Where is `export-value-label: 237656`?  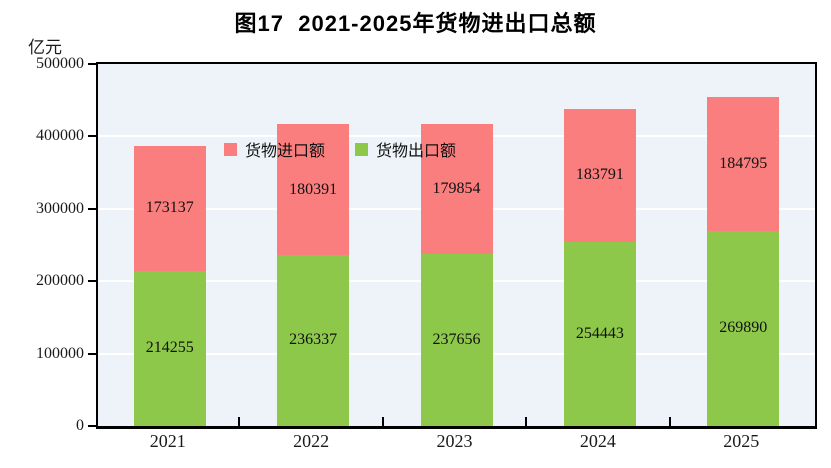 export-value-label: 237656 is located at coordinates (456, 339).